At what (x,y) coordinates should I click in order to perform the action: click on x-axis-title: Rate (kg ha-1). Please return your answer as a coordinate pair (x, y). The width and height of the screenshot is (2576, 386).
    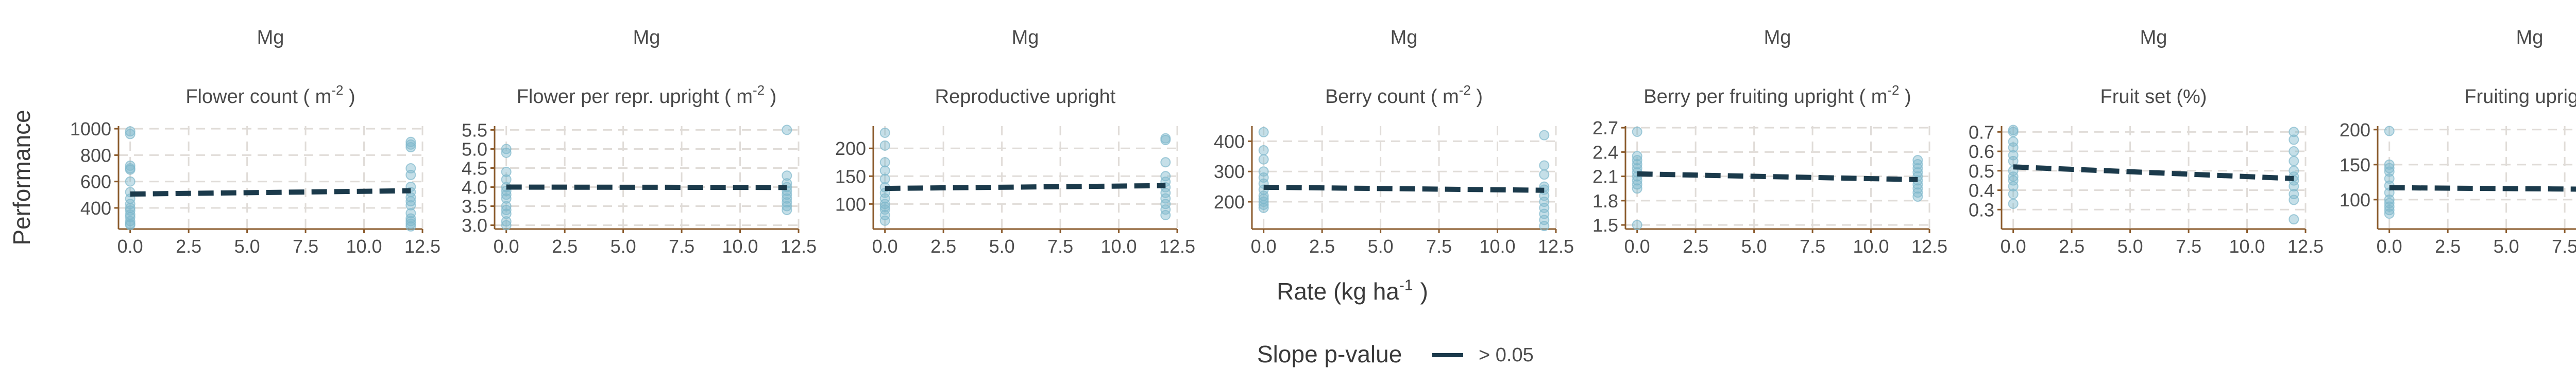
    Looking at the image, I should click on (1352, 291).